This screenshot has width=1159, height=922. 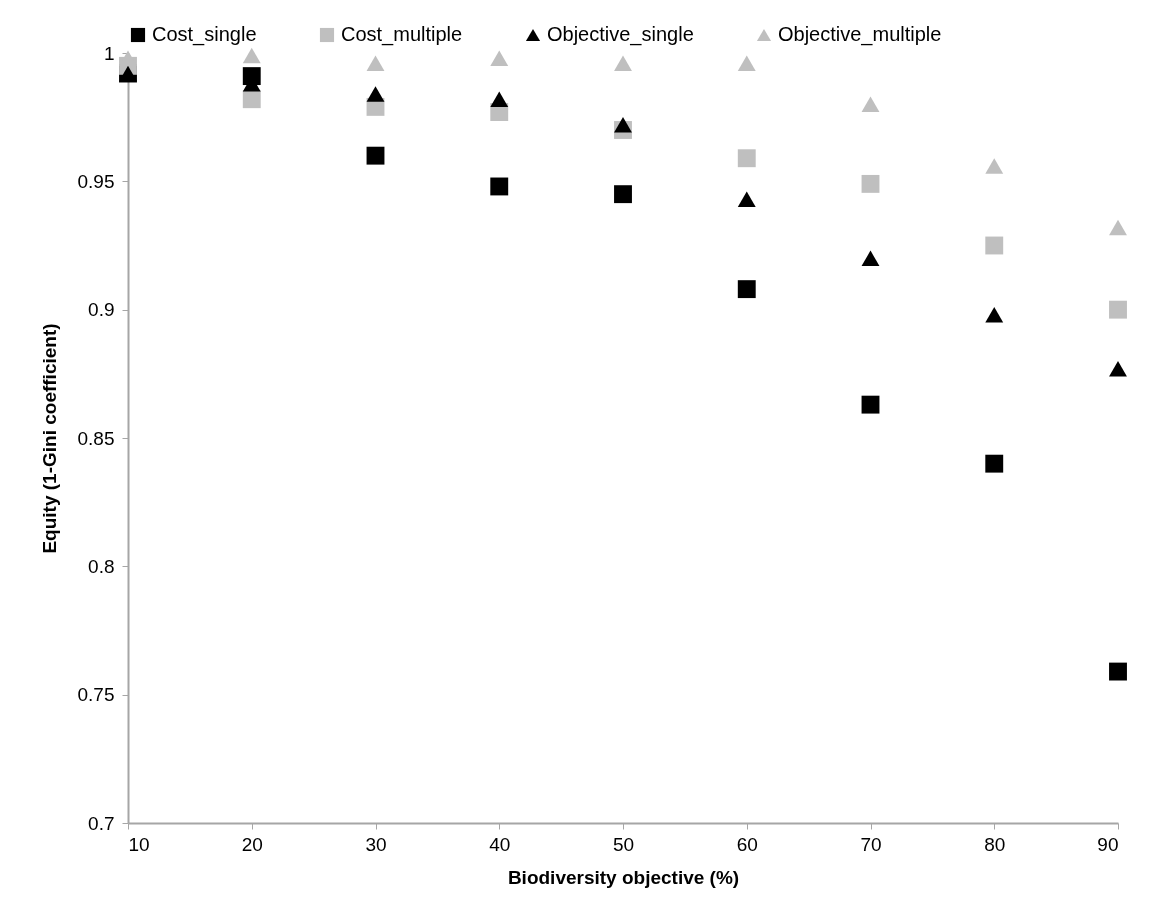 I want to click on x-tick-label: 20, so click(x=252, y=844).